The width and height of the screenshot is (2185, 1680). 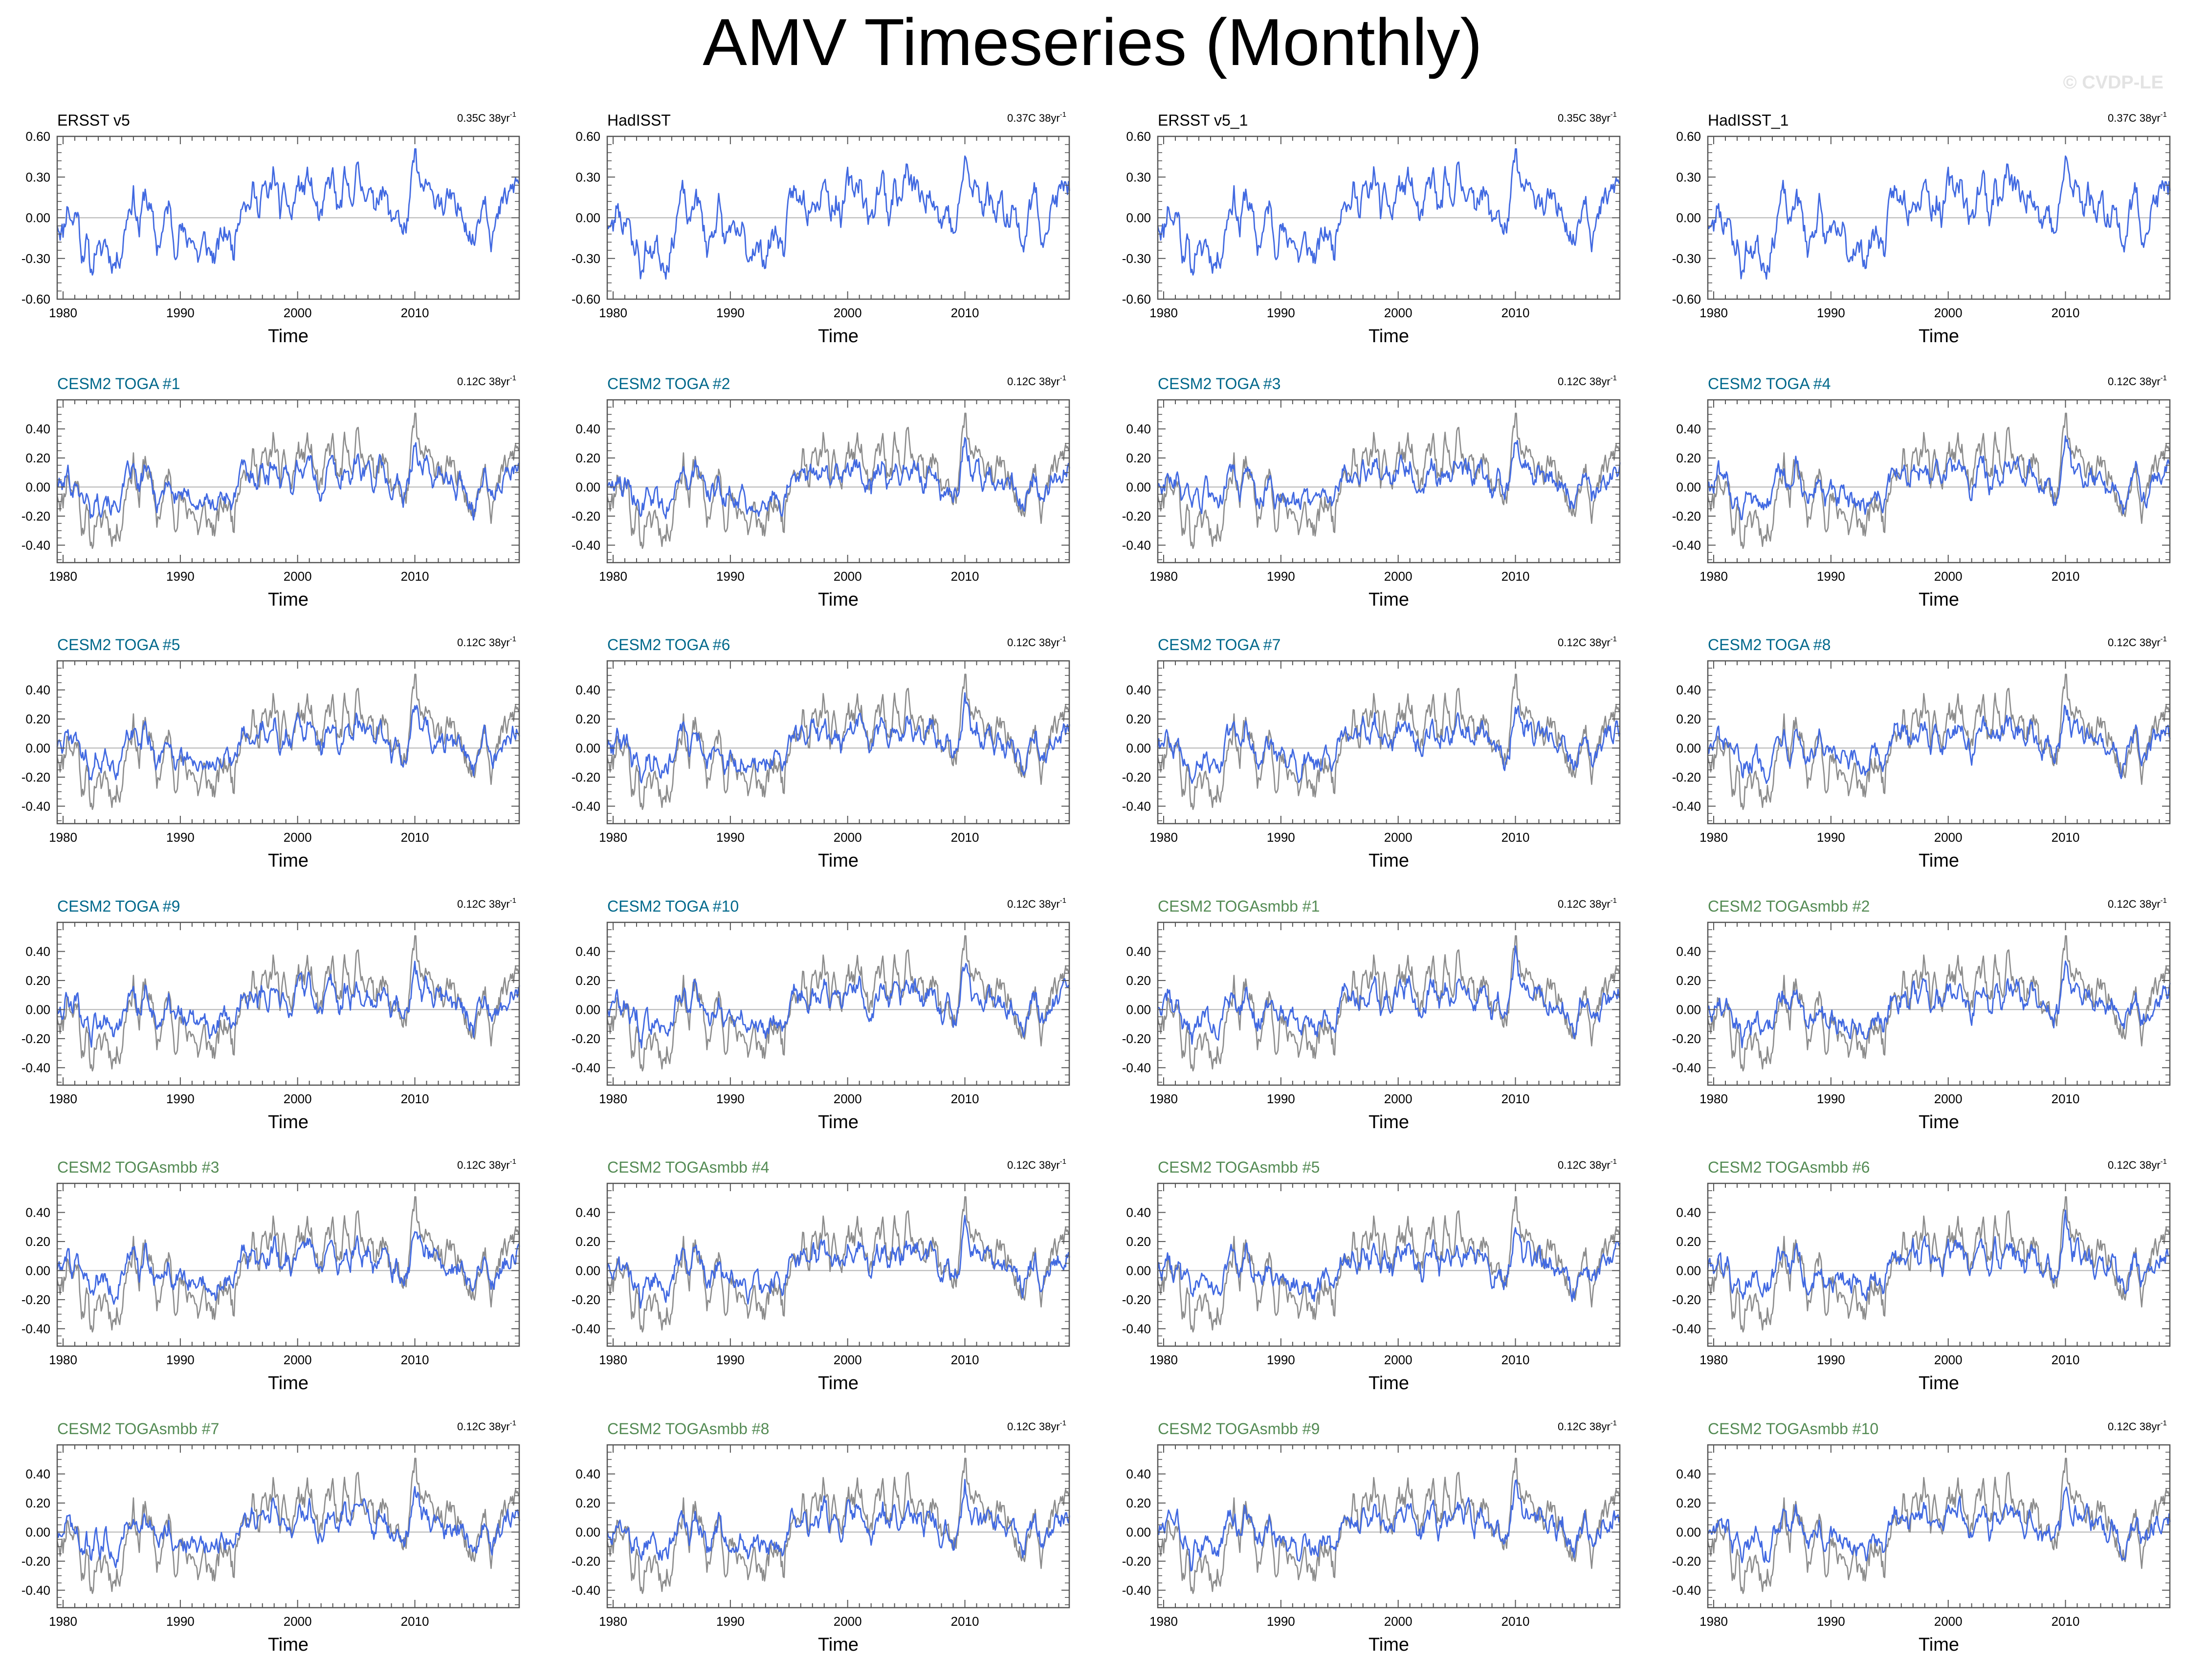 I want to click on panel-4-xtick-label: 2010, so click(x=2066, y=312).